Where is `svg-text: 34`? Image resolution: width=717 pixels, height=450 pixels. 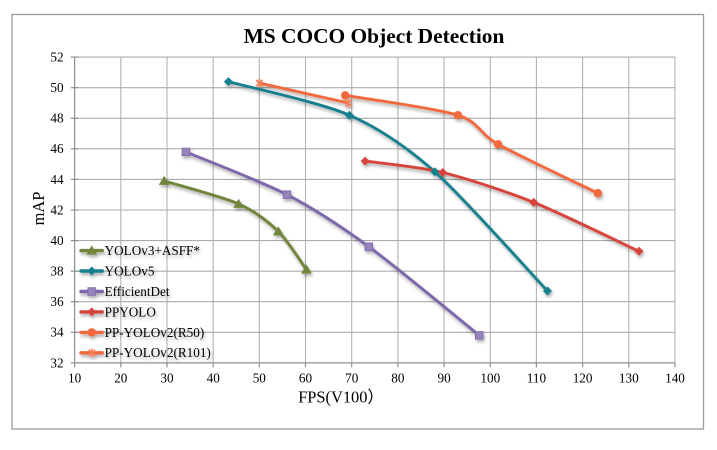 svg-text: 34 is located at coordinates (57, 332).